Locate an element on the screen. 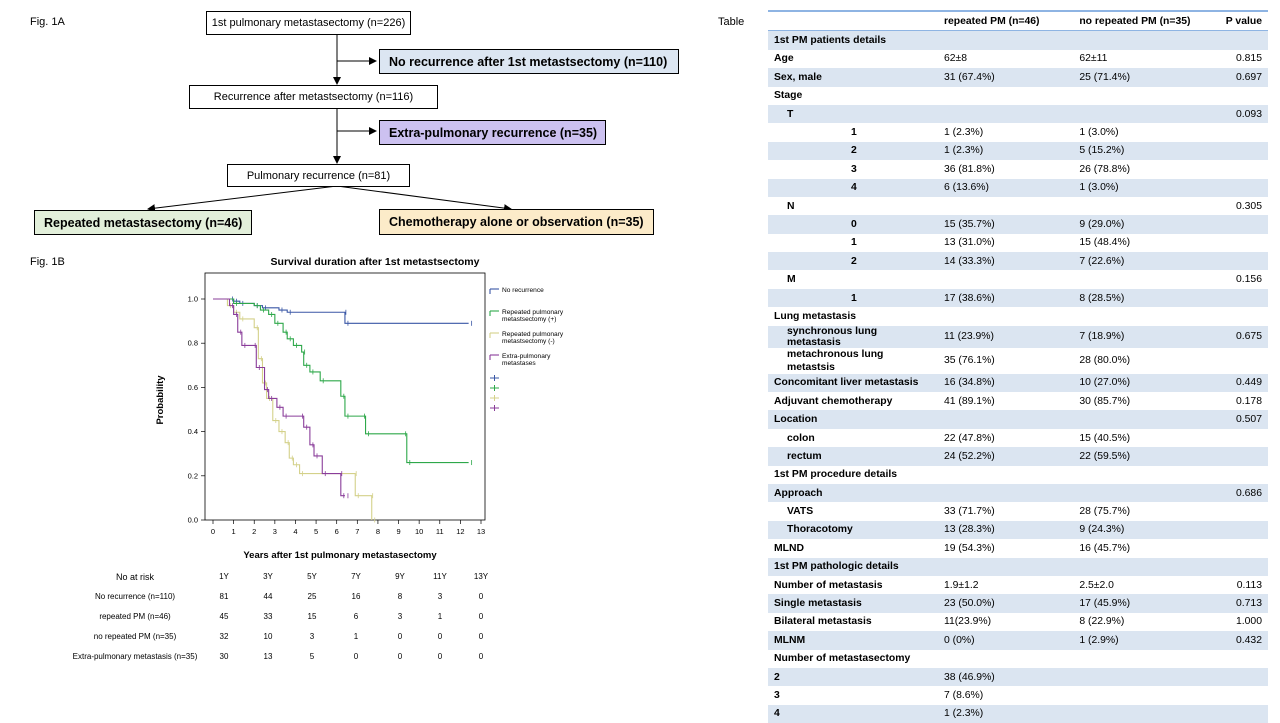 This screenshot has width=1280, height=723. risk-count: 13Y is located at coordinates (481, 576).